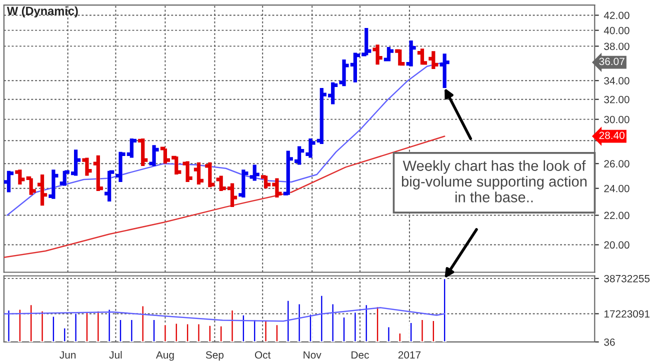 The width and height of the screenshot is (660, 363). I want to click on text: 36.07, so click(611, 62).